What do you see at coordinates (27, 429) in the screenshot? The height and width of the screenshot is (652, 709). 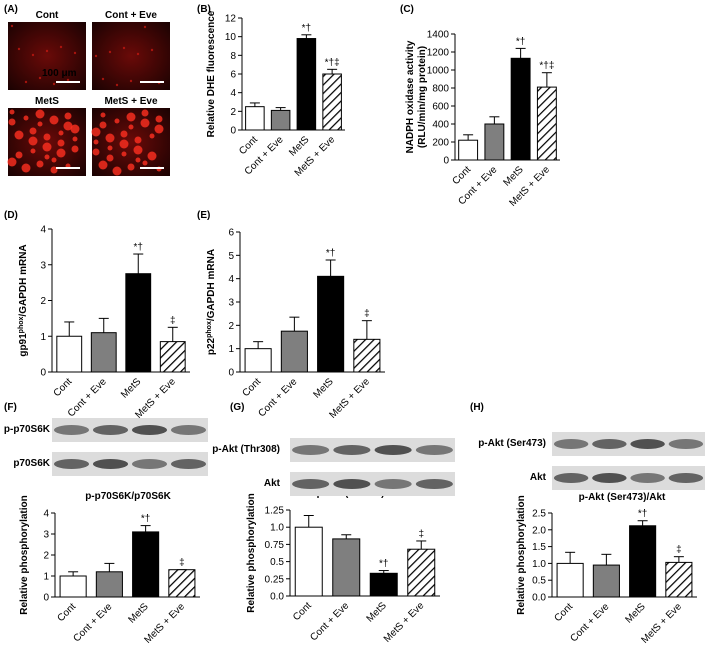 I see `blot-label: p-p70S6K` at bounding box center [27, 429].